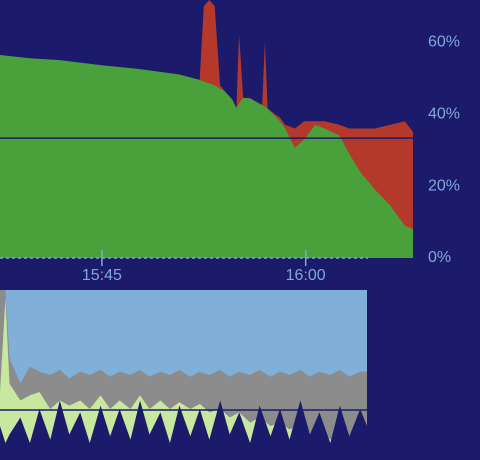  What do you see at coordinates (306, 275) in the screenshot?
I see `x-tick-label: 16:00` at bounding box center [306, 275].